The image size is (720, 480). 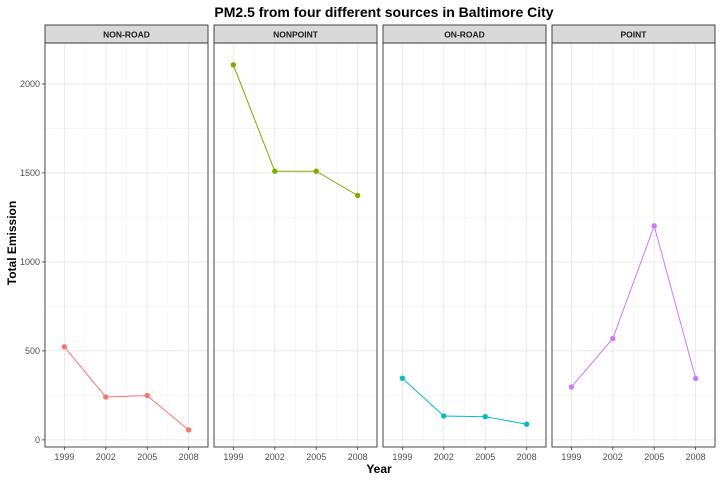 What do you see at coordinates (30, 173) in the screenshot?
I see `y-tick-label: 1500` at bounding box center [30, 173].